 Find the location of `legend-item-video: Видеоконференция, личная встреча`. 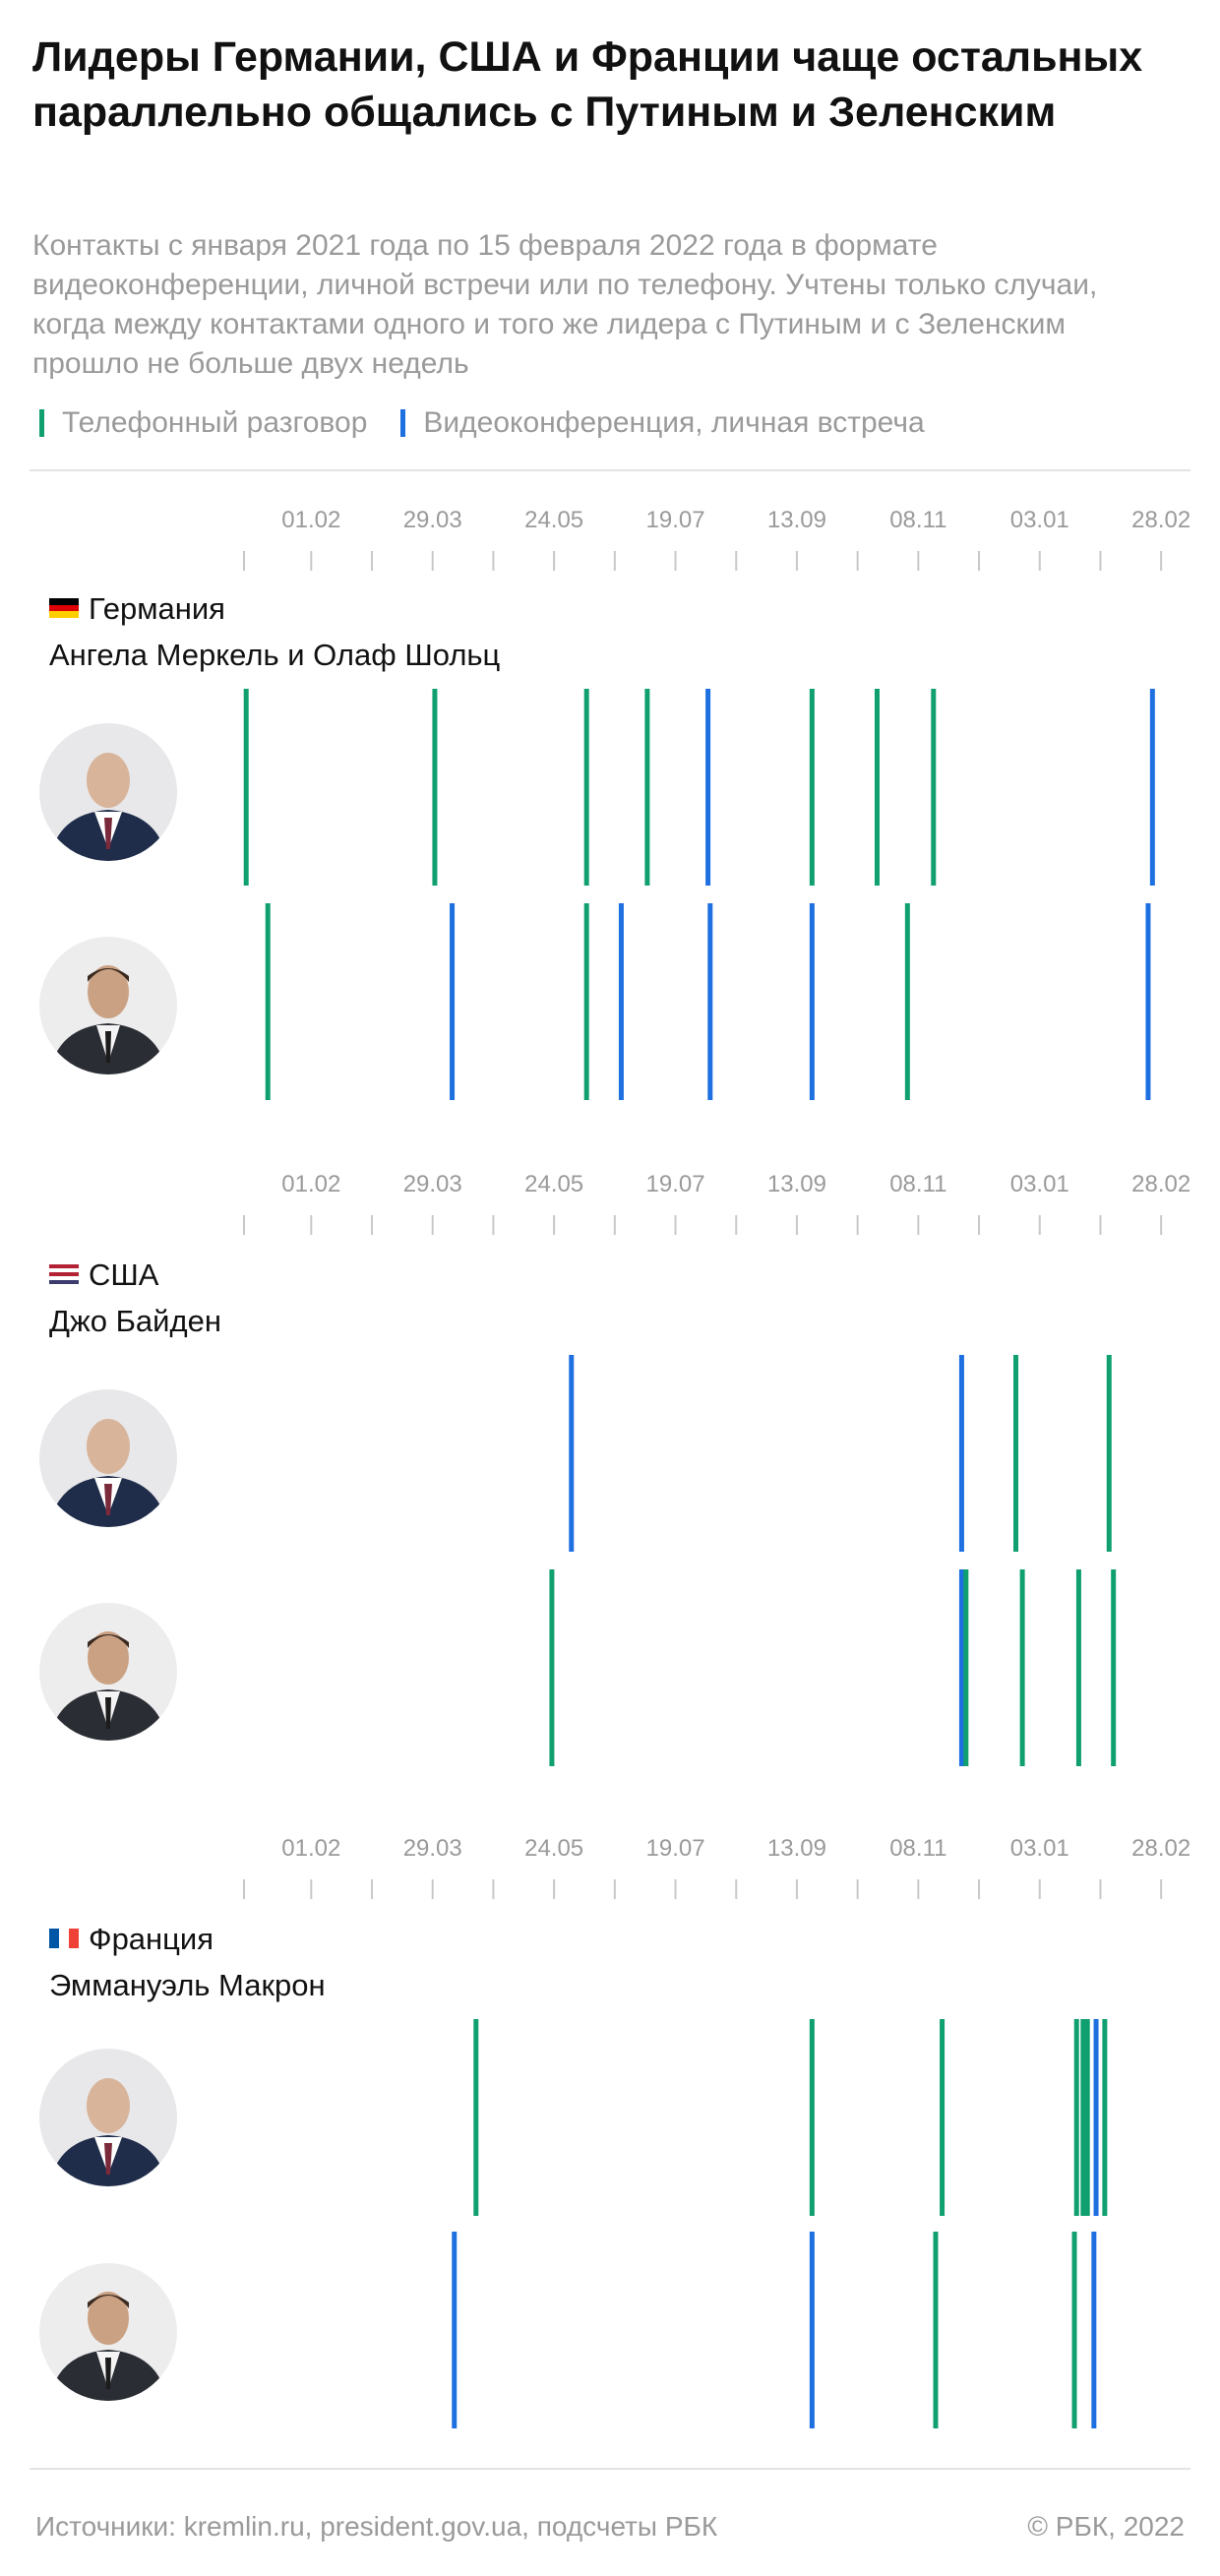

legend-item-video: Видеоконференция, личная встреча is located at coordinates (663, 423).